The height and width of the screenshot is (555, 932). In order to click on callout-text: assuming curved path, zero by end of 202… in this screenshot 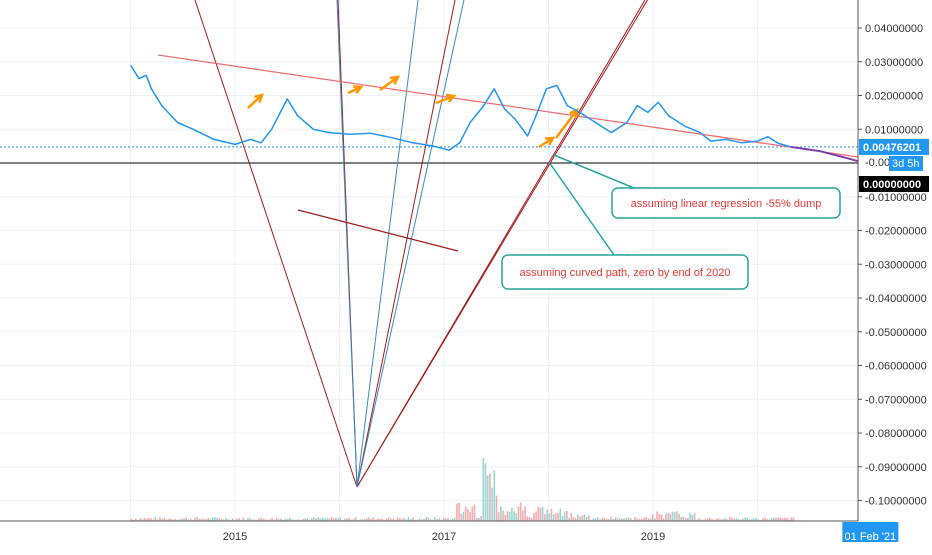, I will do `click(625, 273)`.